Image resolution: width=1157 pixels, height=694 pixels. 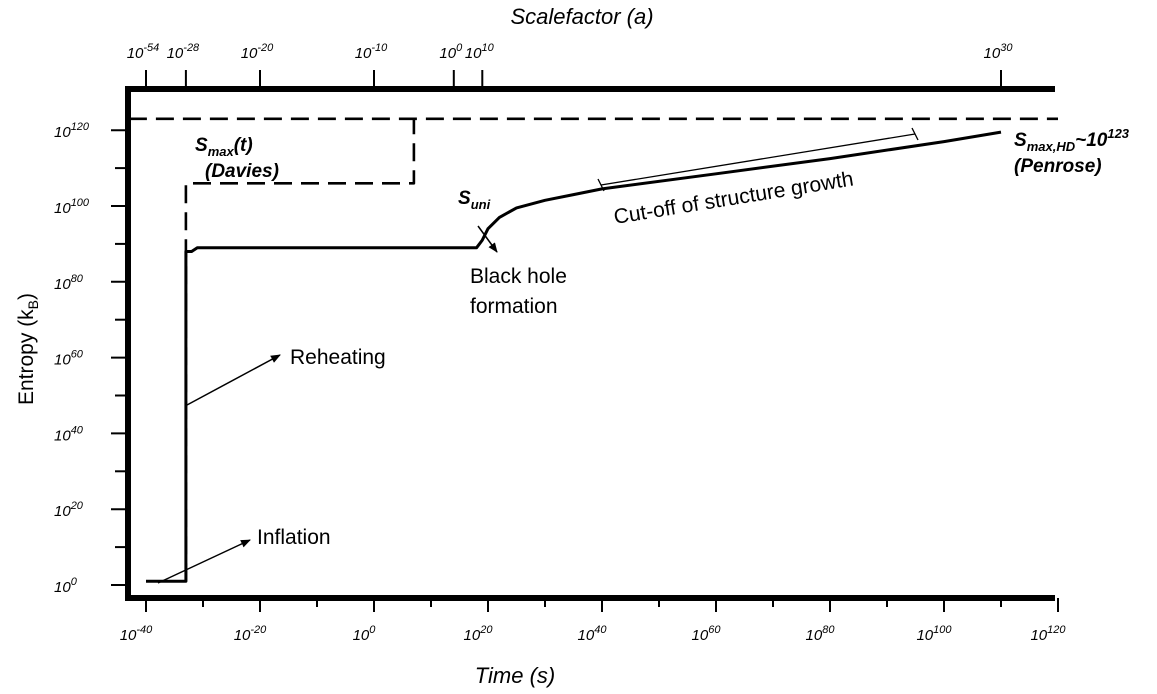 I want to click on black-hole-label-line2: formation, so click(x=514, y=306).